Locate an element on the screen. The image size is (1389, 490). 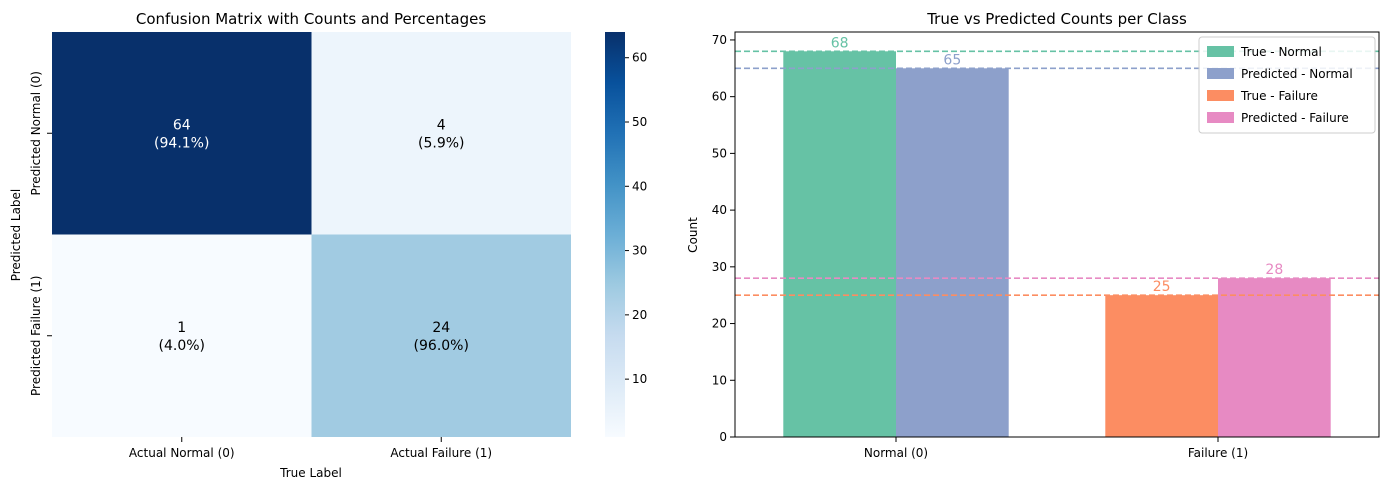
heatmap-x-axis-label: True Label is located at coordinates (310, 473).